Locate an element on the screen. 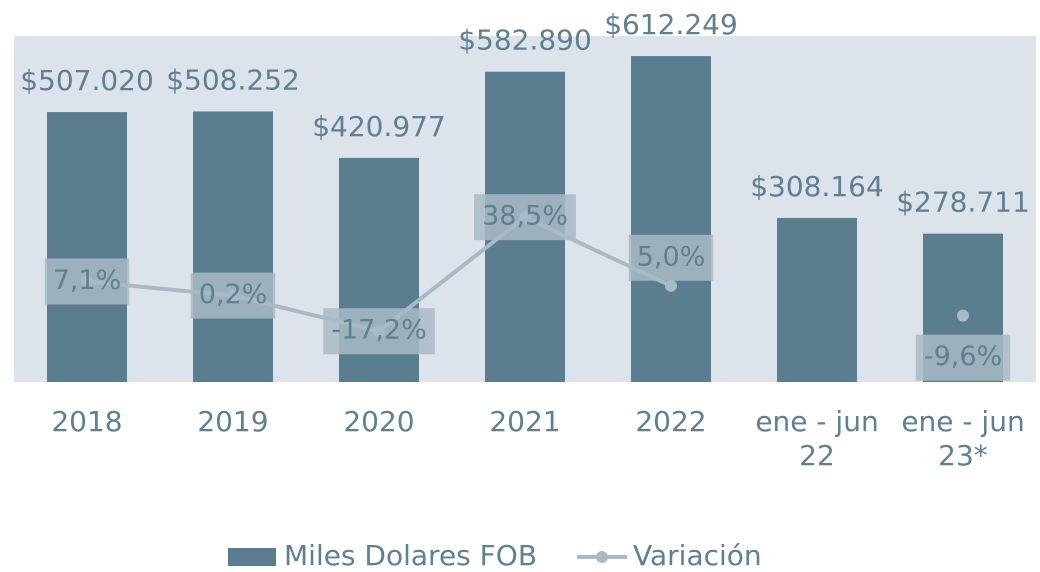 This screenshot has width=1040, height=572. bar-value-label: $420.977 is located at coordinates (379, 126).